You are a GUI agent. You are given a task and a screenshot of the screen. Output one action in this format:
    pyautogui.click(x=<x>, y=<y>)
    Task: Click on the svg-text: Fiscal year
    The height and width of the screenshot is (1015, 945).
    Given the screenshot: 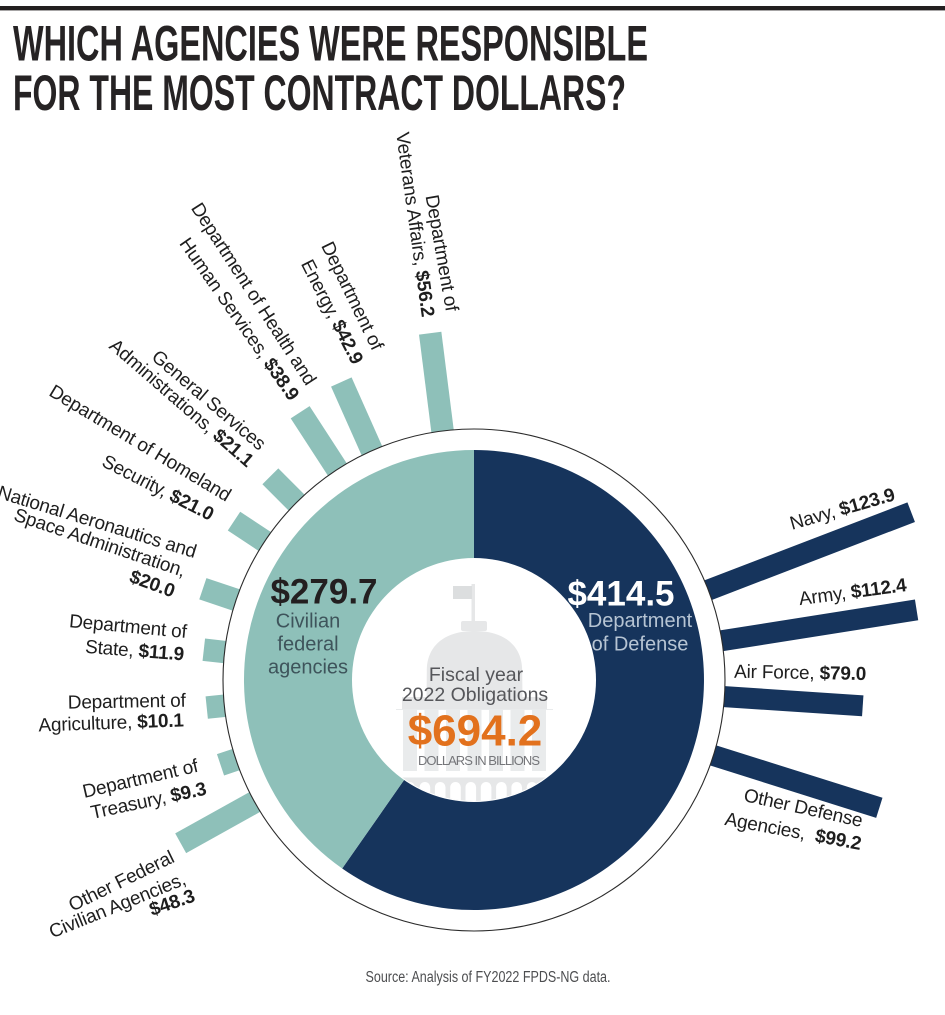 What is the action you would take?
    pyautogui.click(x=476, y=675)
    